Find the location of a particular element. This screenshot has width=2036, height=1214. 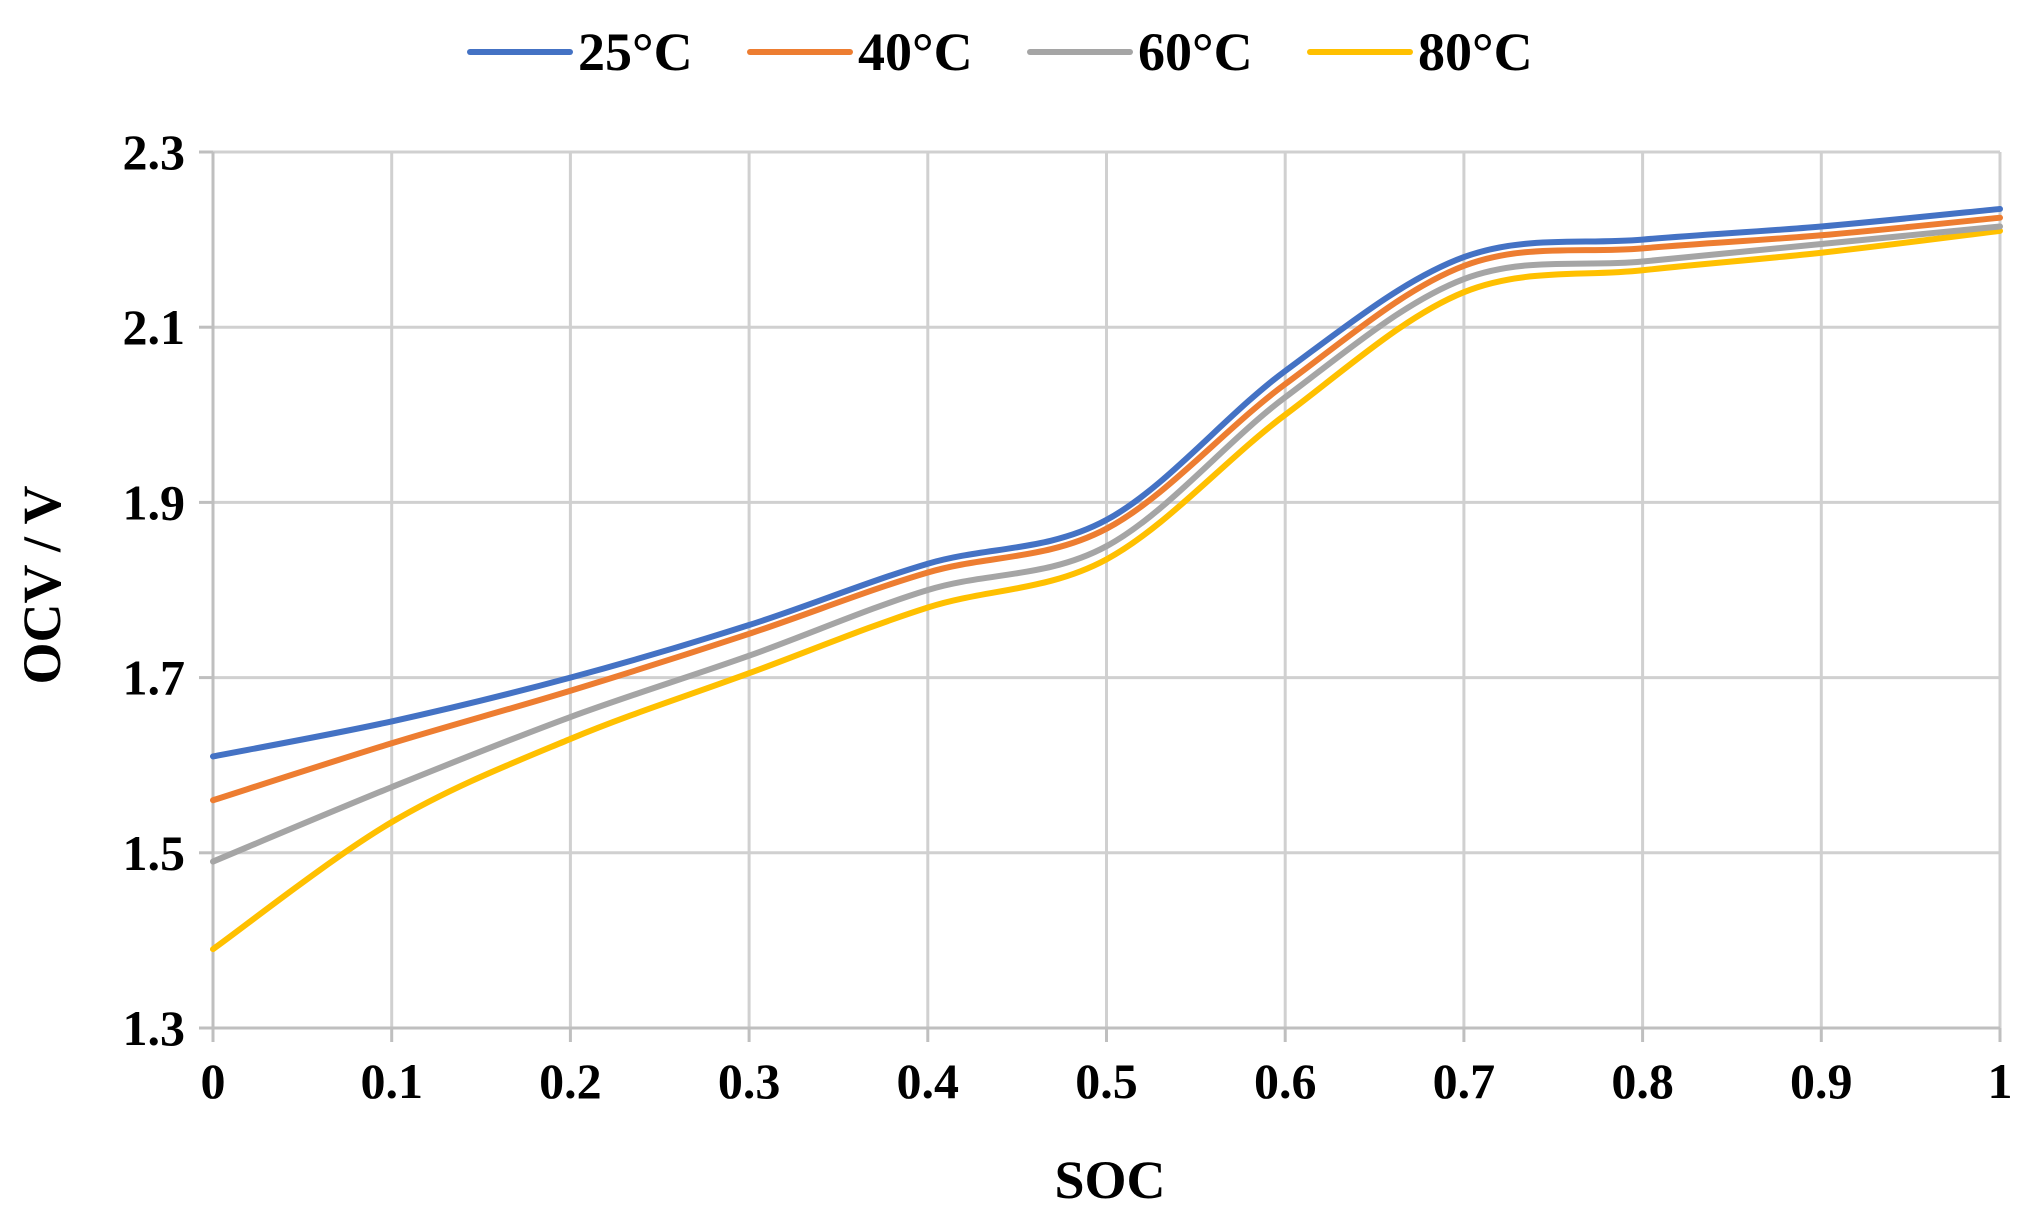

y-tick-label: 1.9 is located at coordinates (154, 502).